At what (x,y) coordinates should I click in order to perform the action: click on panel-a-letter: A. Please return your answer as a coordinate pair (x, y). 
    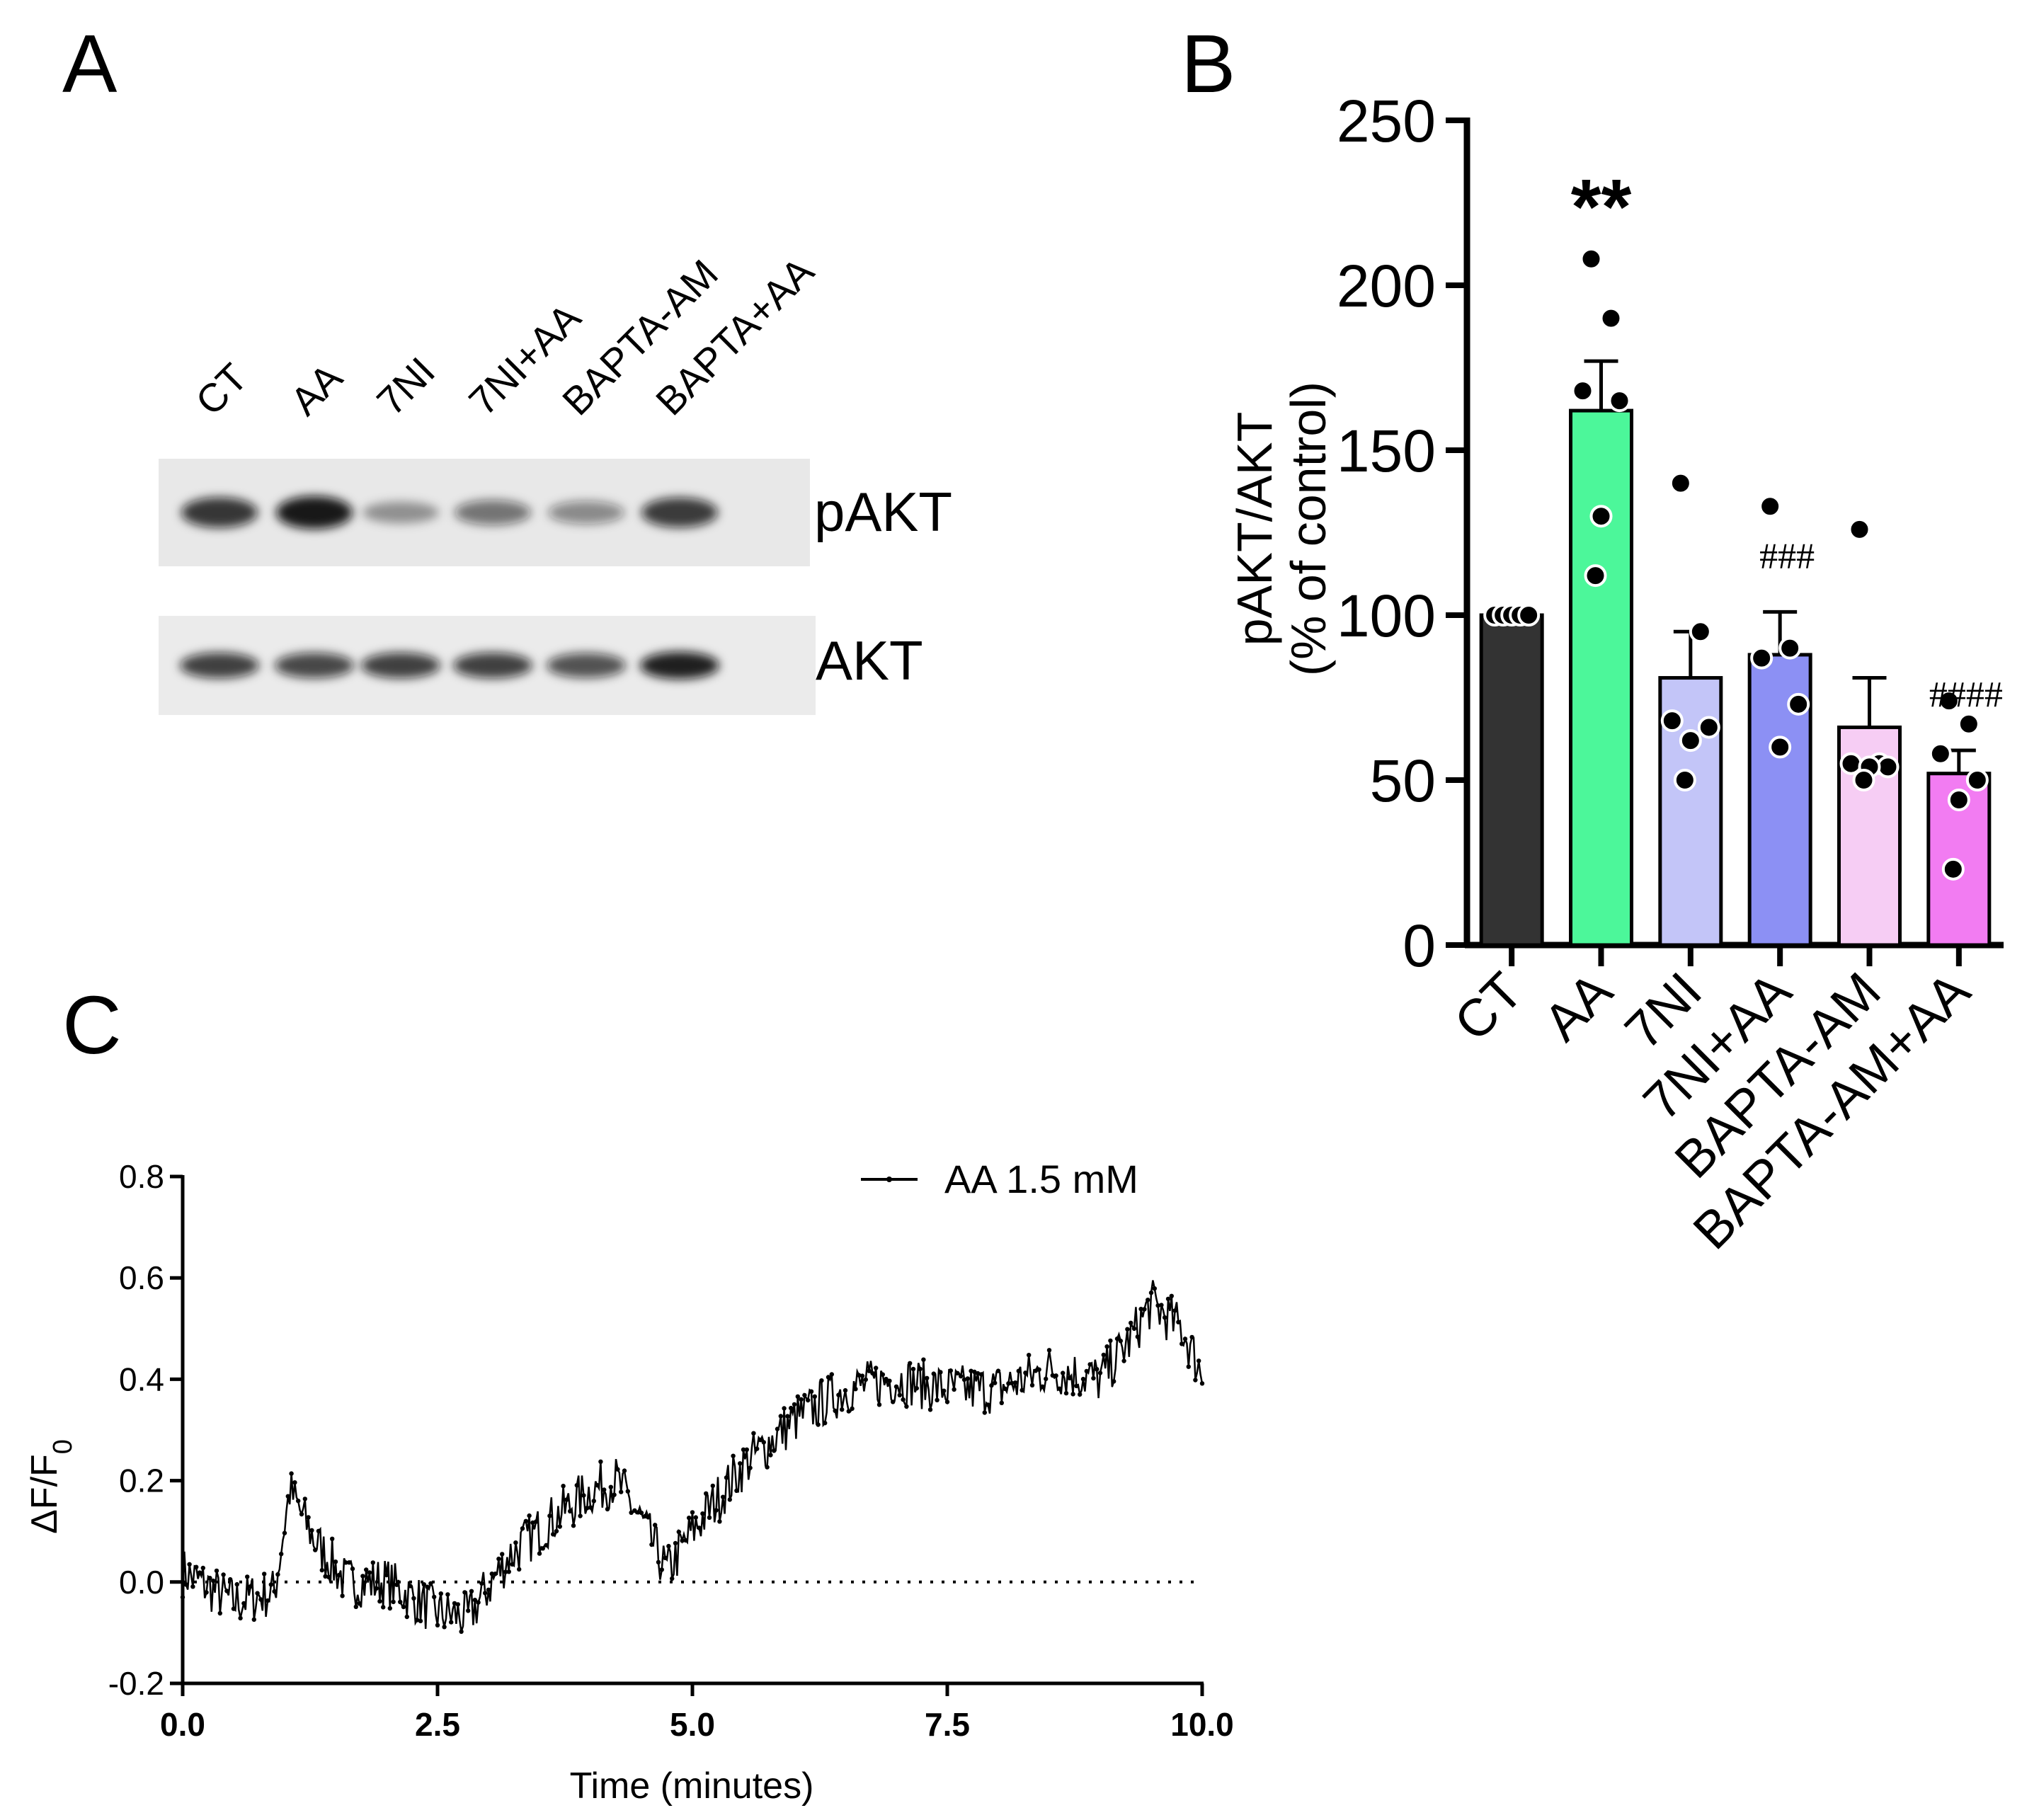
    Looking at the image, I should click on (90, 64).